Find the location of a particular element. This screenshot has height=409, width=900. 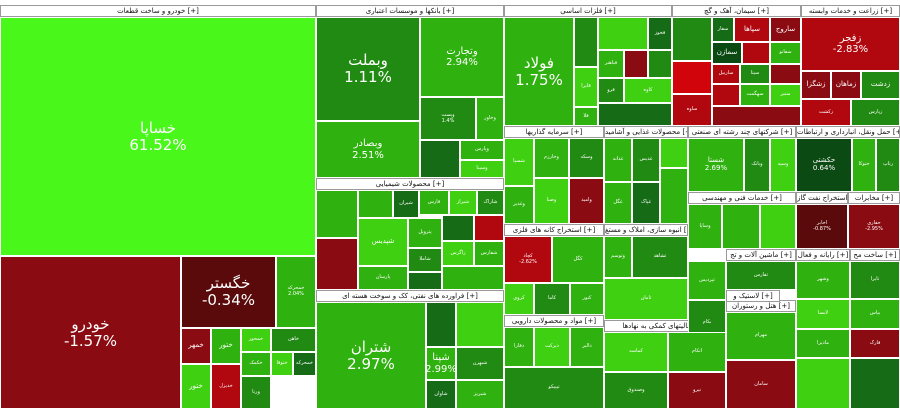

stock-tile: کگل is located at coordinates (578, 259).